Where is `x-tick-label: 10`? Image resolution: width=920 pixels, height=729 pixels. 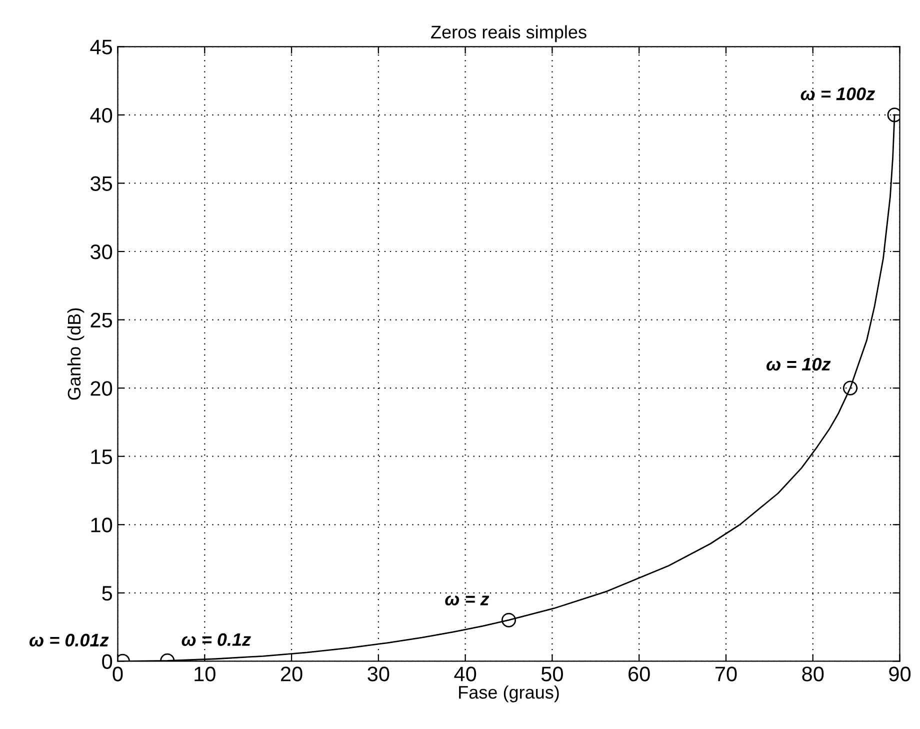 x-tick-label: 10 is located at coordinates (205, 674).